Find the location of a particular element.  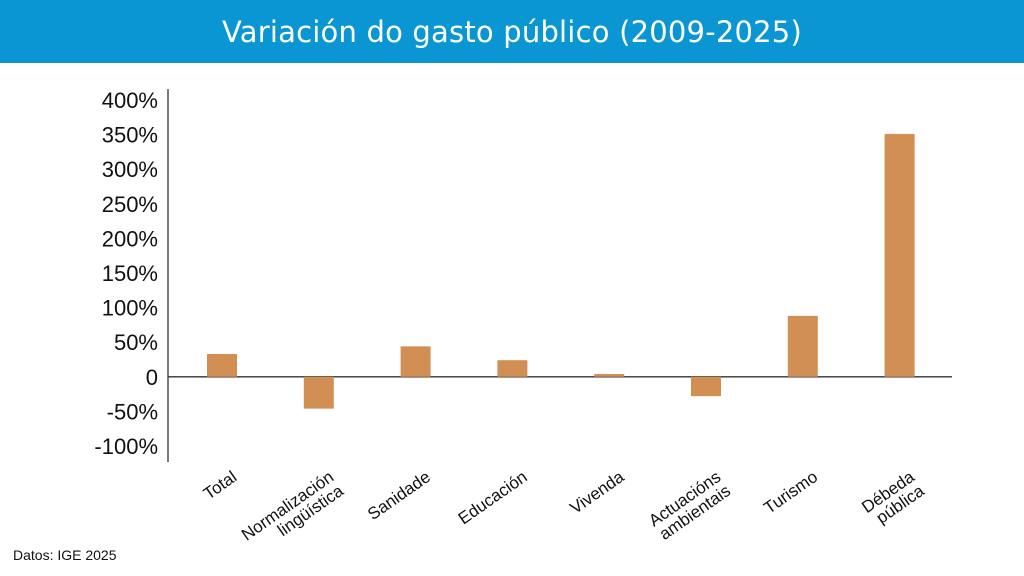

title-banner: Variación do gasto público (2009-2025) is located at coordinates (512, 31).